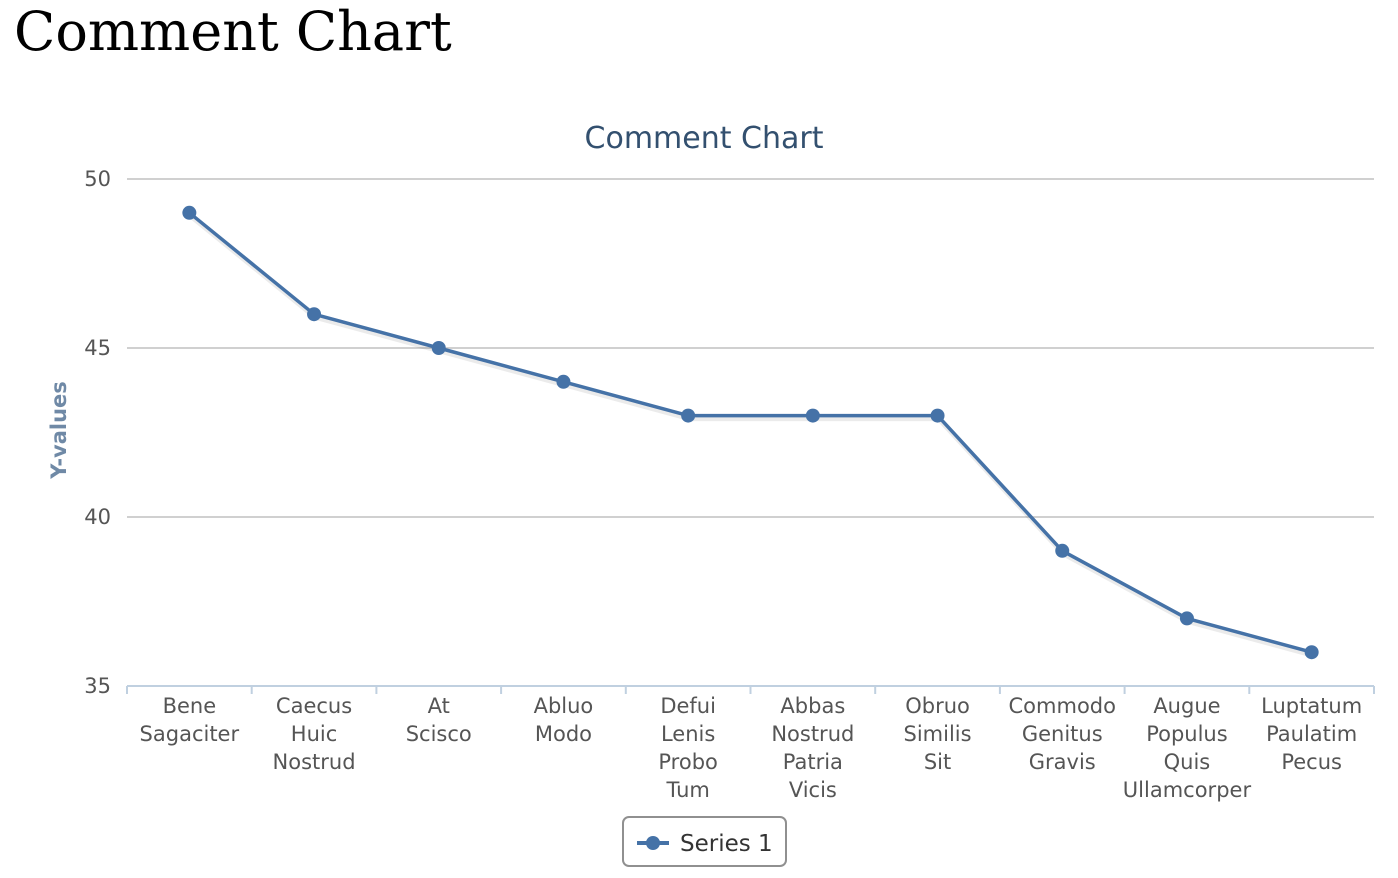 The image size is (1398, 878). Describe the element at coordinates (812, 748) in the screenshot. I see `x-tick-label: Abbas Nostrud Patria Vicis` at that location.